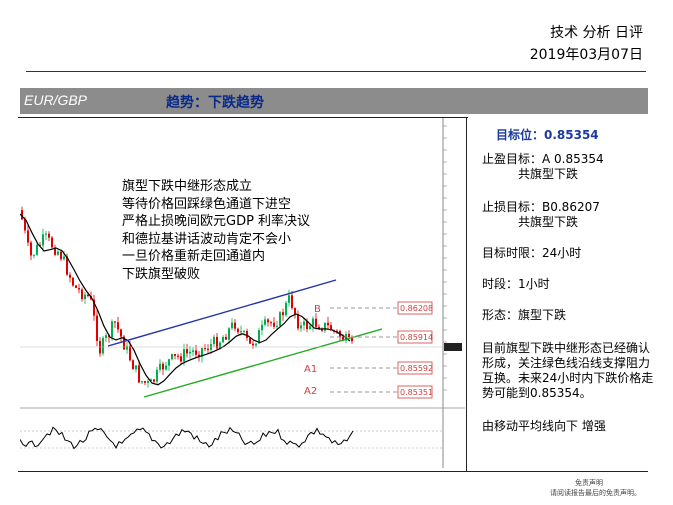  What do you see at coordinates (544, 426) in the screenshot?
I see `moving-average-note: 由移动平均线向下 增强` at bounding box center [544, 426].